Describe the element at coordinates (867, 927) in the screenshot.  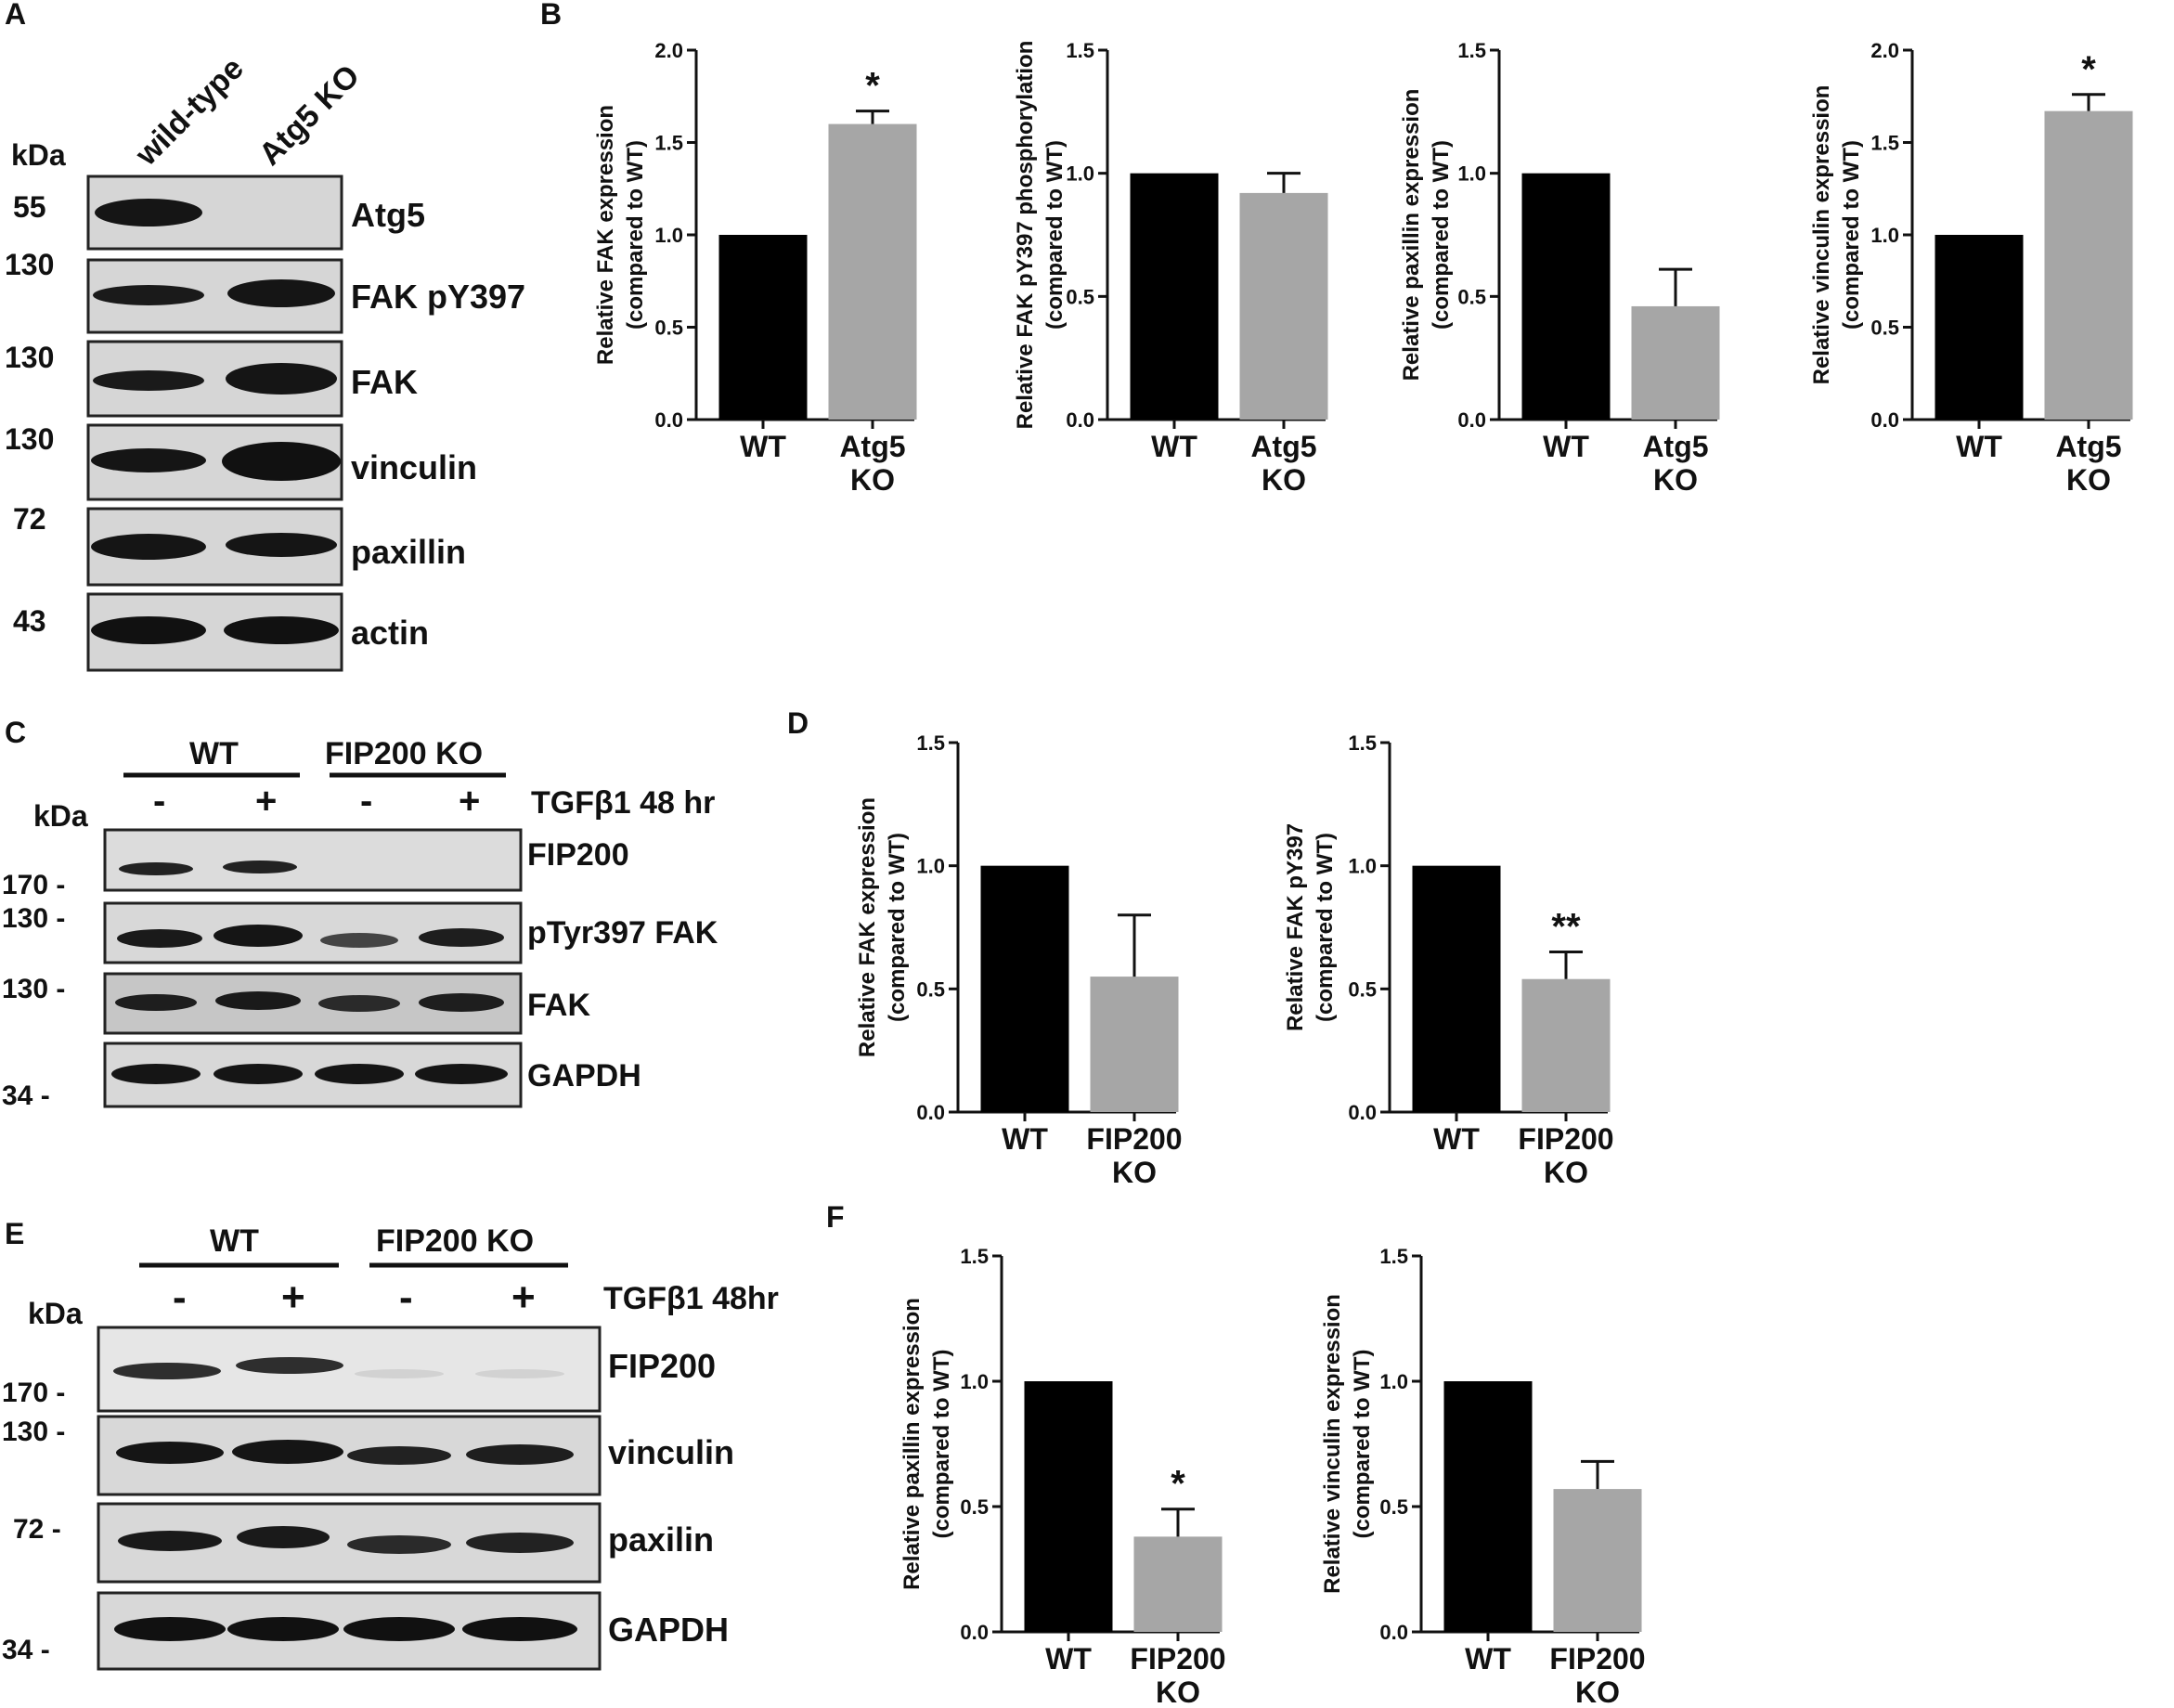
I see `y-axis-title: Relative FAK expression` at that location.